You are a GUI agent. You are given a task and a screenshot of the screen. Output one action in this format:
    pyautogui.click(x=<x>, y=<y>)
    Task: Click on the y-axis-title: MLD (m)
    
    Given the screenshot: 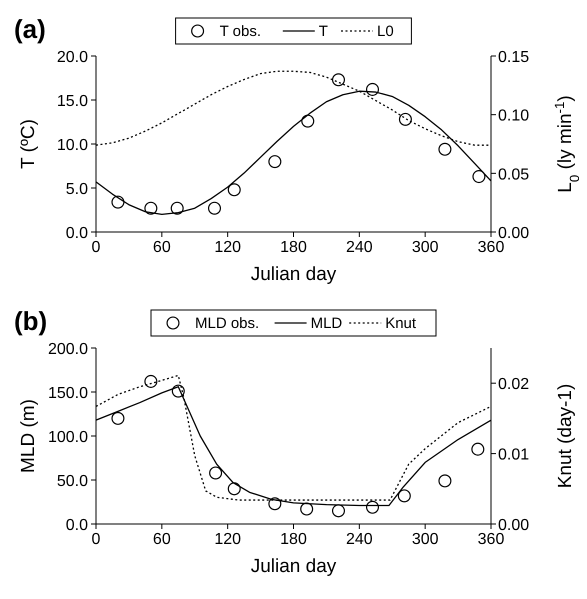 What is the action you would take?
    pyautogui.click(x=28, y=436)
    